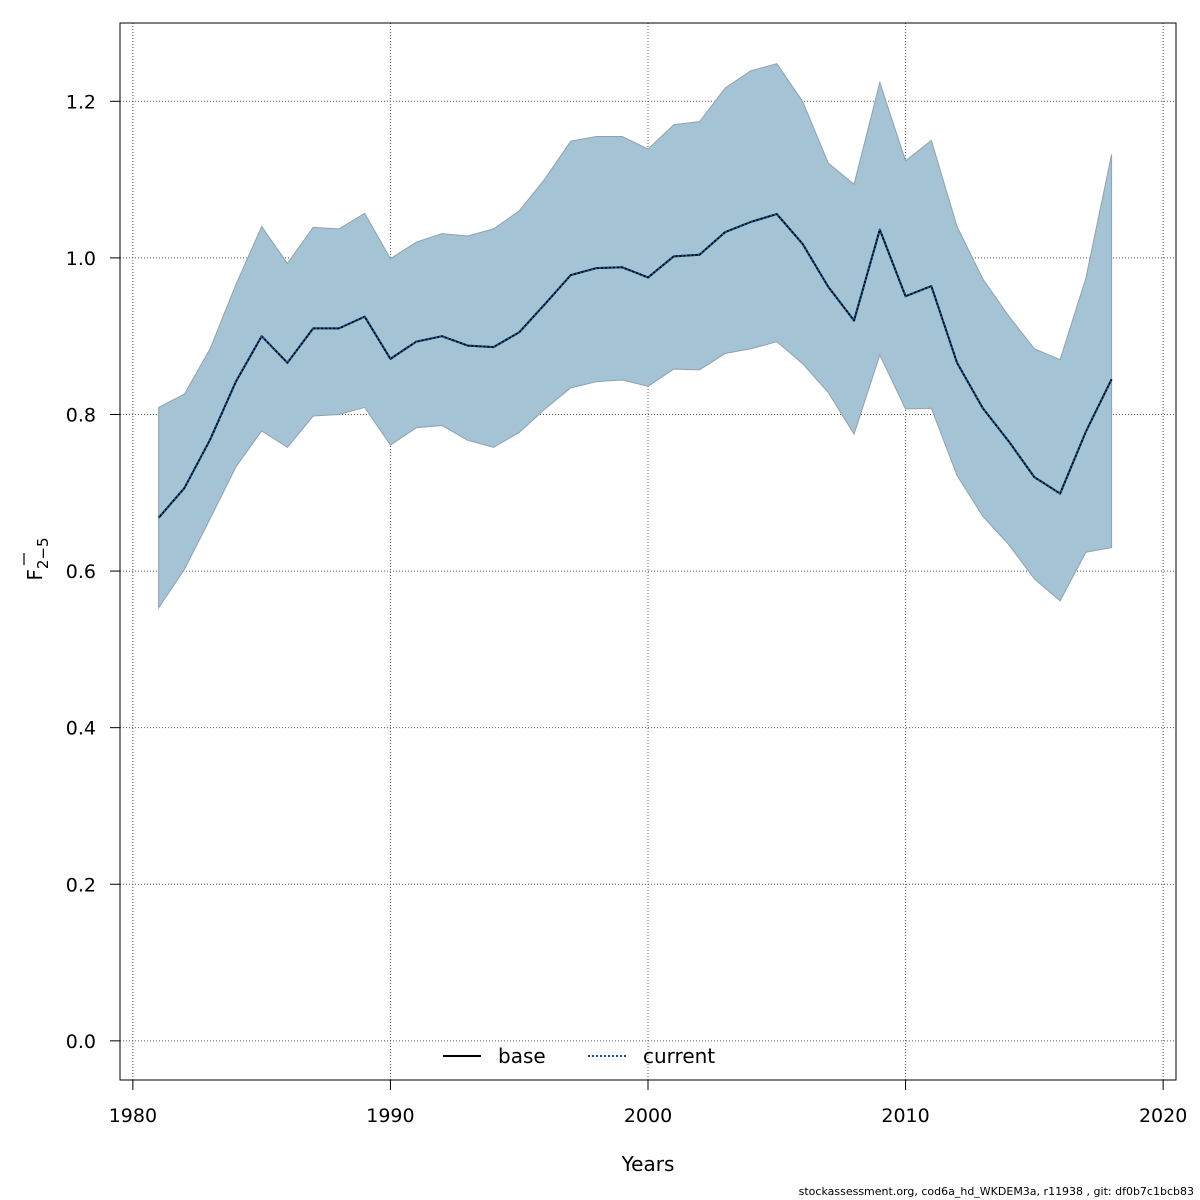  What do you see at coordinates (1163, 1116) in the screenshot?
I see `x-tick-label-4: 2020` at bounding box center [1163, 1116].